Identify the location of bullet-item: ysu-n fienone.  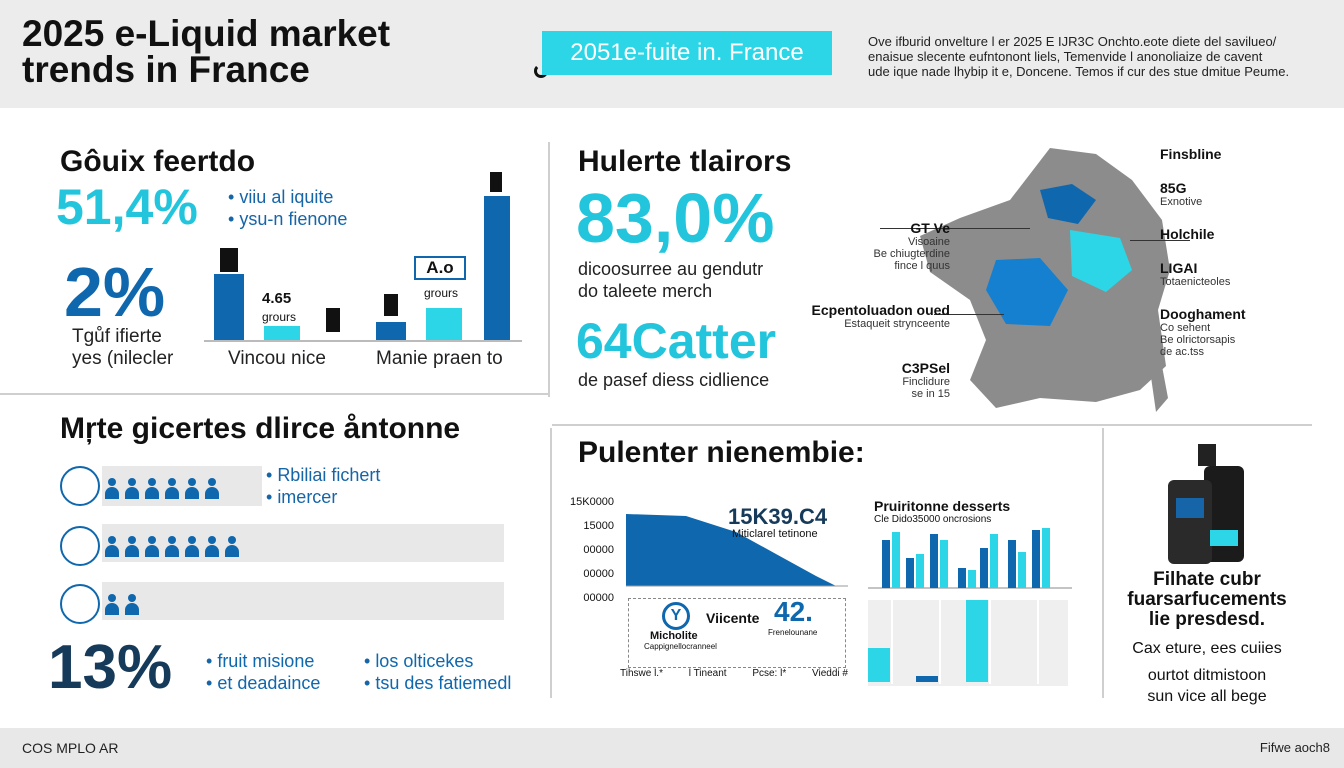
(287, 219).